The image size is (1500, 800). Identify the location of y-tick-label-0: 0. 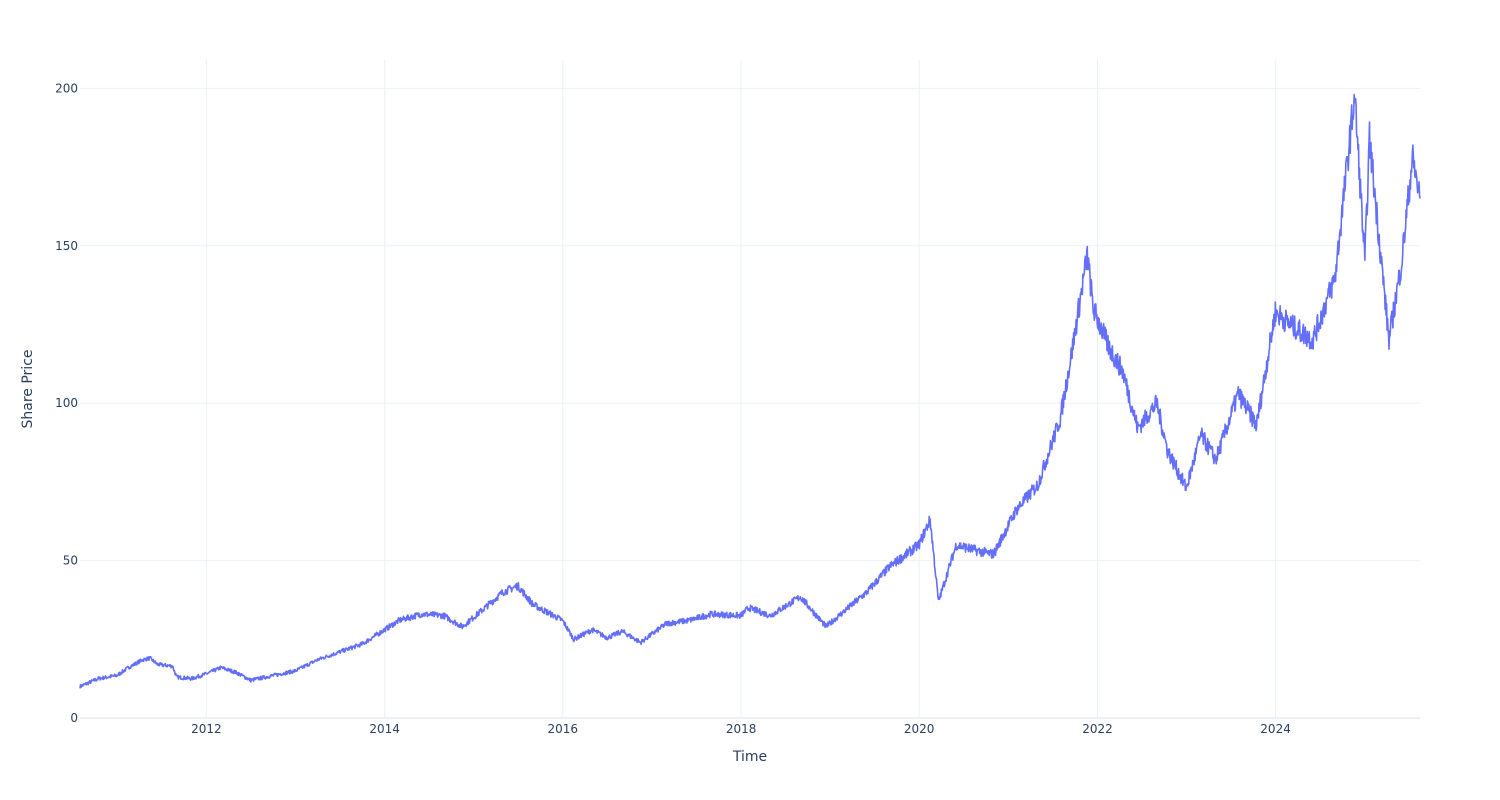
(74, 718).